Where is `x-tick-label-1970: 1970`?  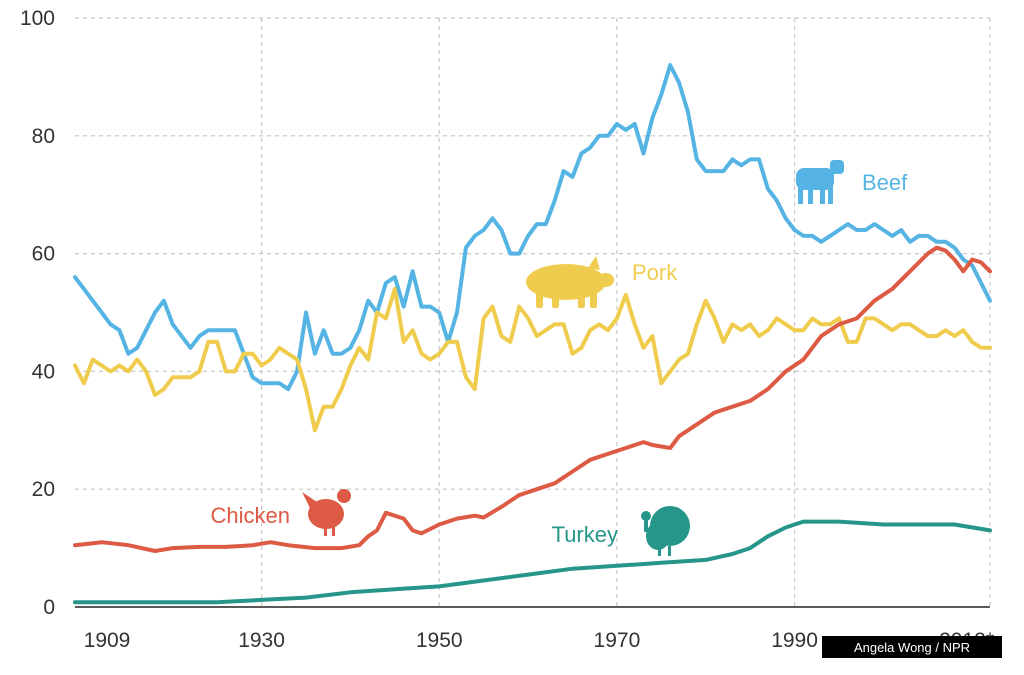 x-tick-label-1970: 1970 is located at coordinates (617, 640).